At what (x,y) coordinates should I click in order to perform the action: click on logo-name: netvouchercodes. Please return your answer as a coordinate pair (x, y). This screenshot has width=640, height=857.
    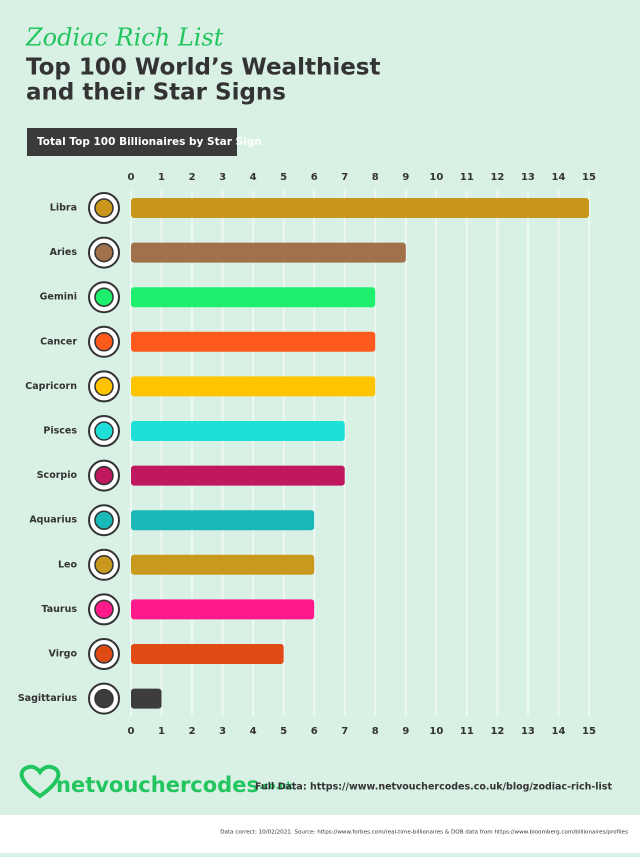
    Looking at the image, I should click on (157, 785).